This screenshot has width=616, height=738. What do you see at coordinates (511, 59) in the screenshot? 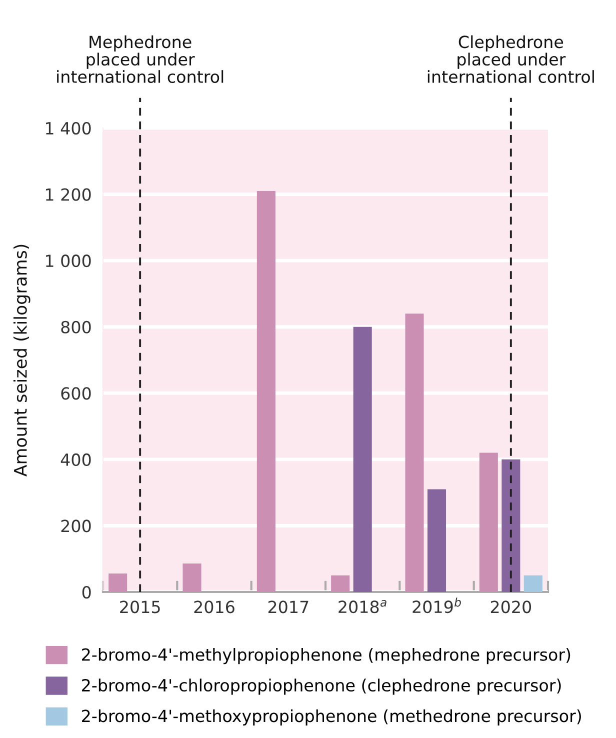
I see `ref-line-label: Clephedrone placed under international control` at bounding box center [511, 59].